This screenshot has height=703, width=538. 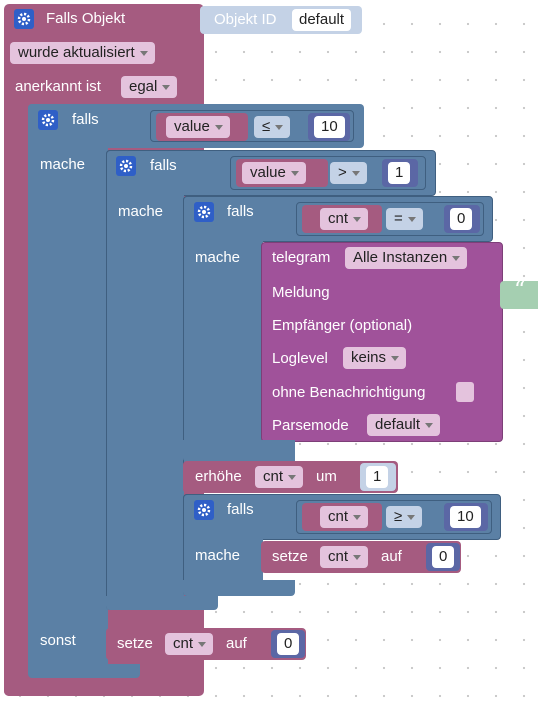 What do you see at coordinates (218, 257) in the screenshot?
I see `if3-do-label: mache` at bounding box center [218, 257].